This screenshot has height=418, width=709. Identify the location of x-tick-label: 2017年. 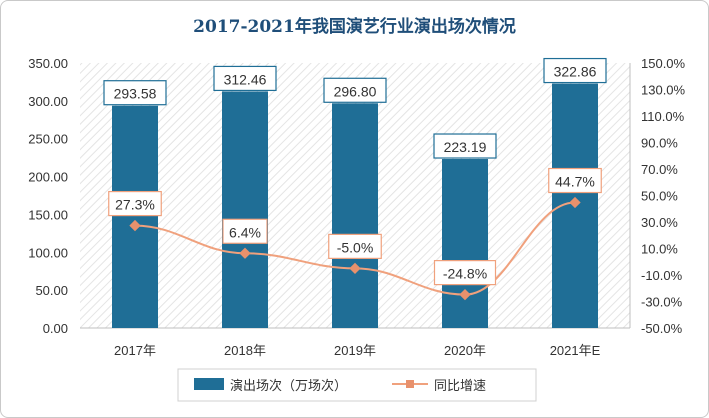
(135, 350).